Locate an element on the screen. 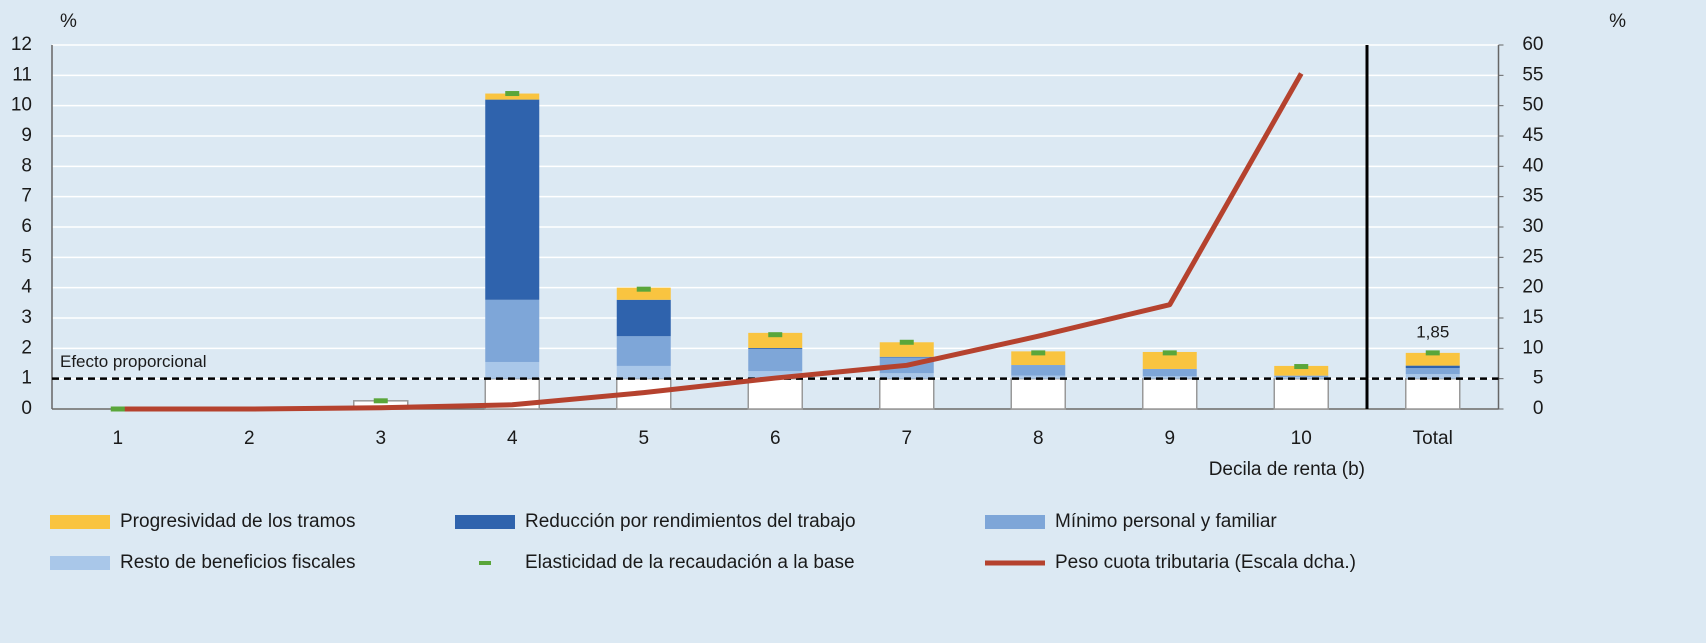 Image resolution: width=1706 pixels, height=643 pixels. legend-label: Mínimo personal y familiar is located at coordinates (1166, 521).